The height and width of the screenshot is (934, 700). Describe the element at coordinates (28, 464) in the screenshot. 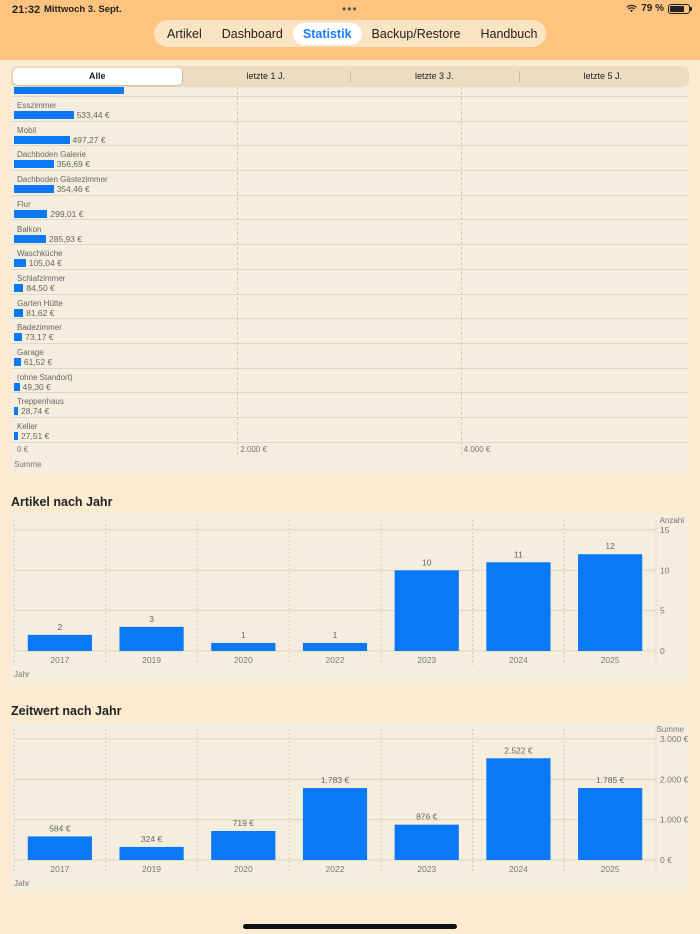

I see `locations-x-axis-label: Summe` at that location.